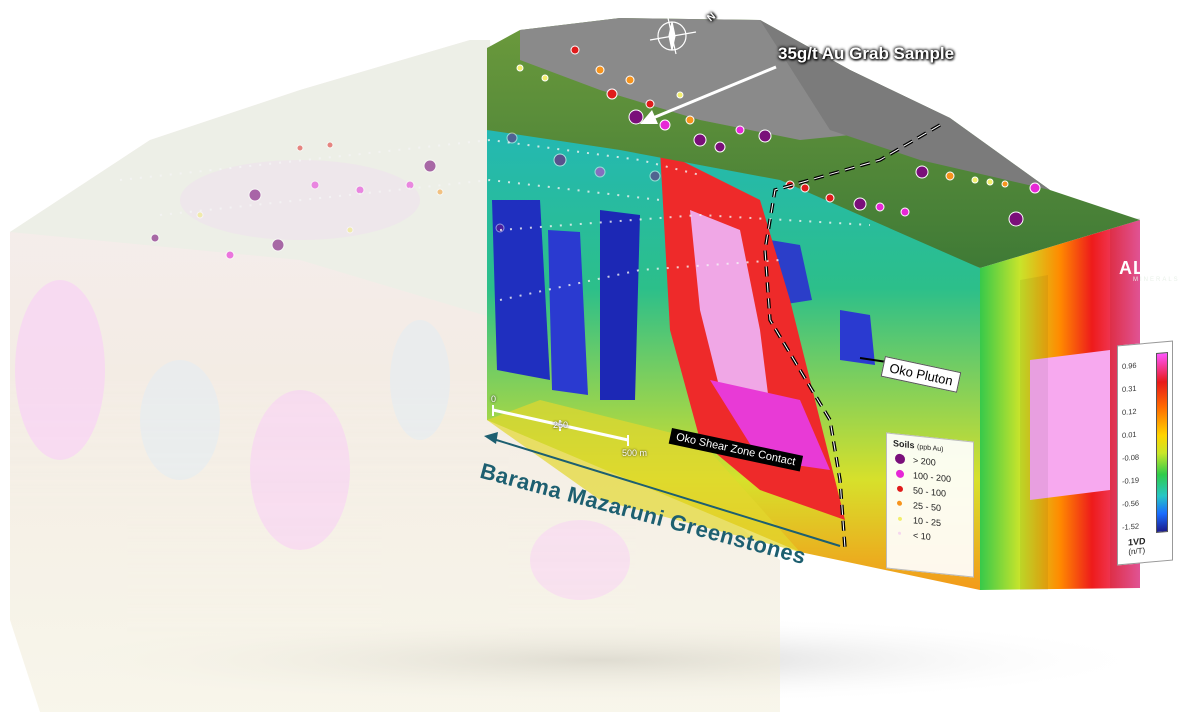  What do you see at coordinates (635, 453) in the screenshot?
I see `scale-tick-500: 500 m` at bounding box center [635, 453].